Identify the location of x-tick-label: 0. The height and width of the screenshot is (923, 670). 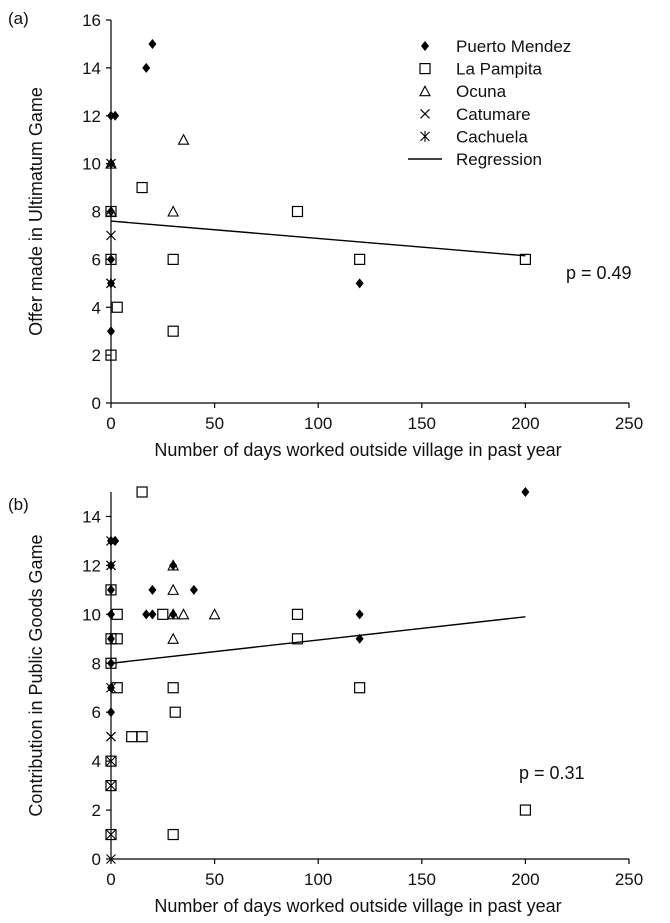
(110, 879).